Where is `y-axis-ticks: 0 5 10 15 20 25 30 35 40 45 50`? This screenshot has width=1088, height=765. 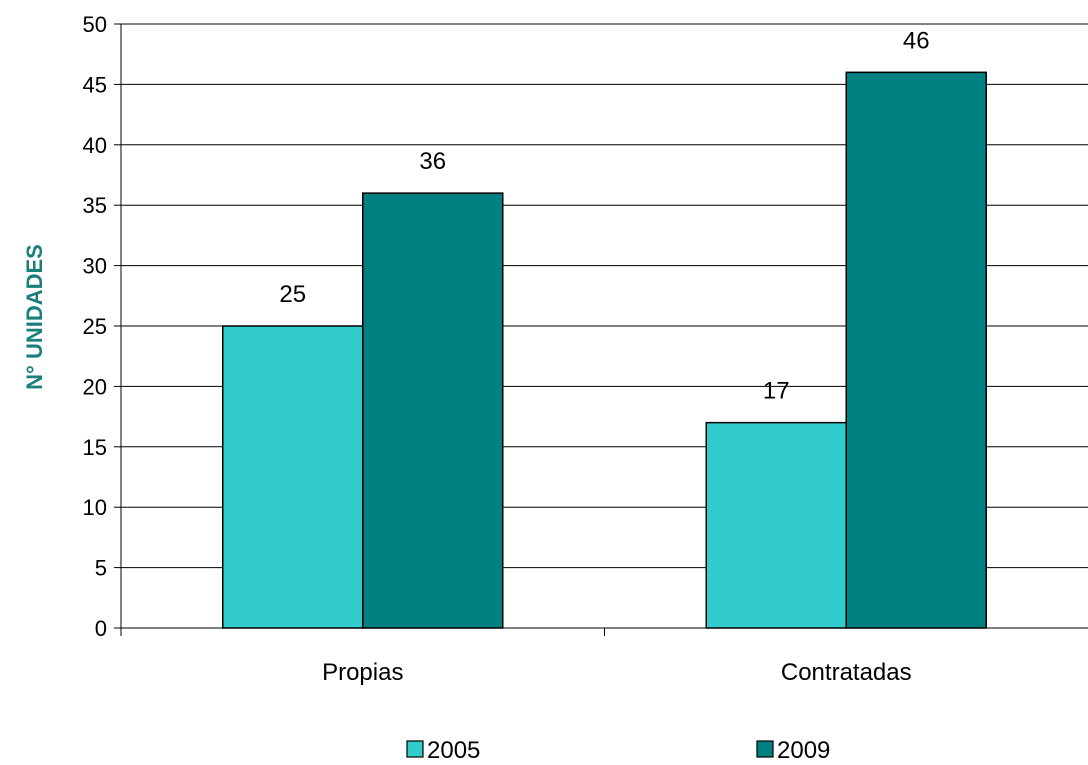 y-axis-ticks: 0 5 10 15 20 25 30 35 40 45 50 is located at coordinates (102, 326).